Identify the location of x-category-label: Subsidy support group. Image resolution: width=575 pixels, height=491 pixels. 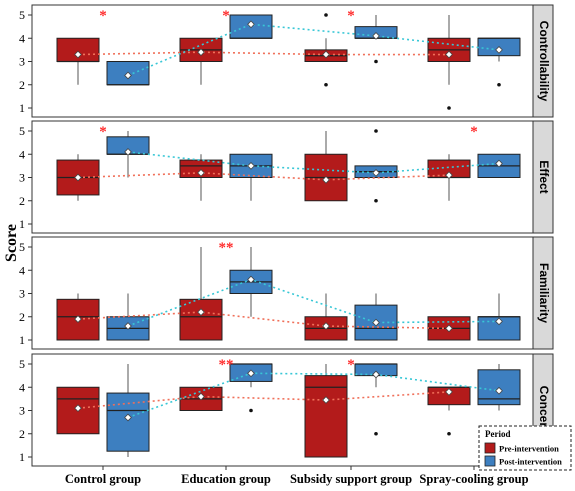
(351, 479).